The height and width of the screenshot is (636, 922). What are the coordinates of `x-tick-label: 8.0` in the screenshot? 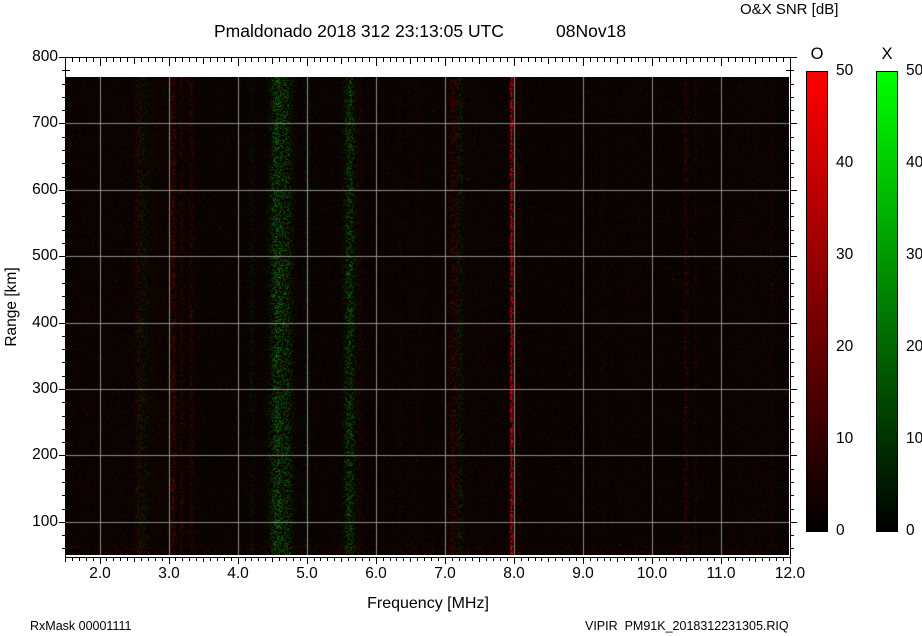 It's located at (514, 573).